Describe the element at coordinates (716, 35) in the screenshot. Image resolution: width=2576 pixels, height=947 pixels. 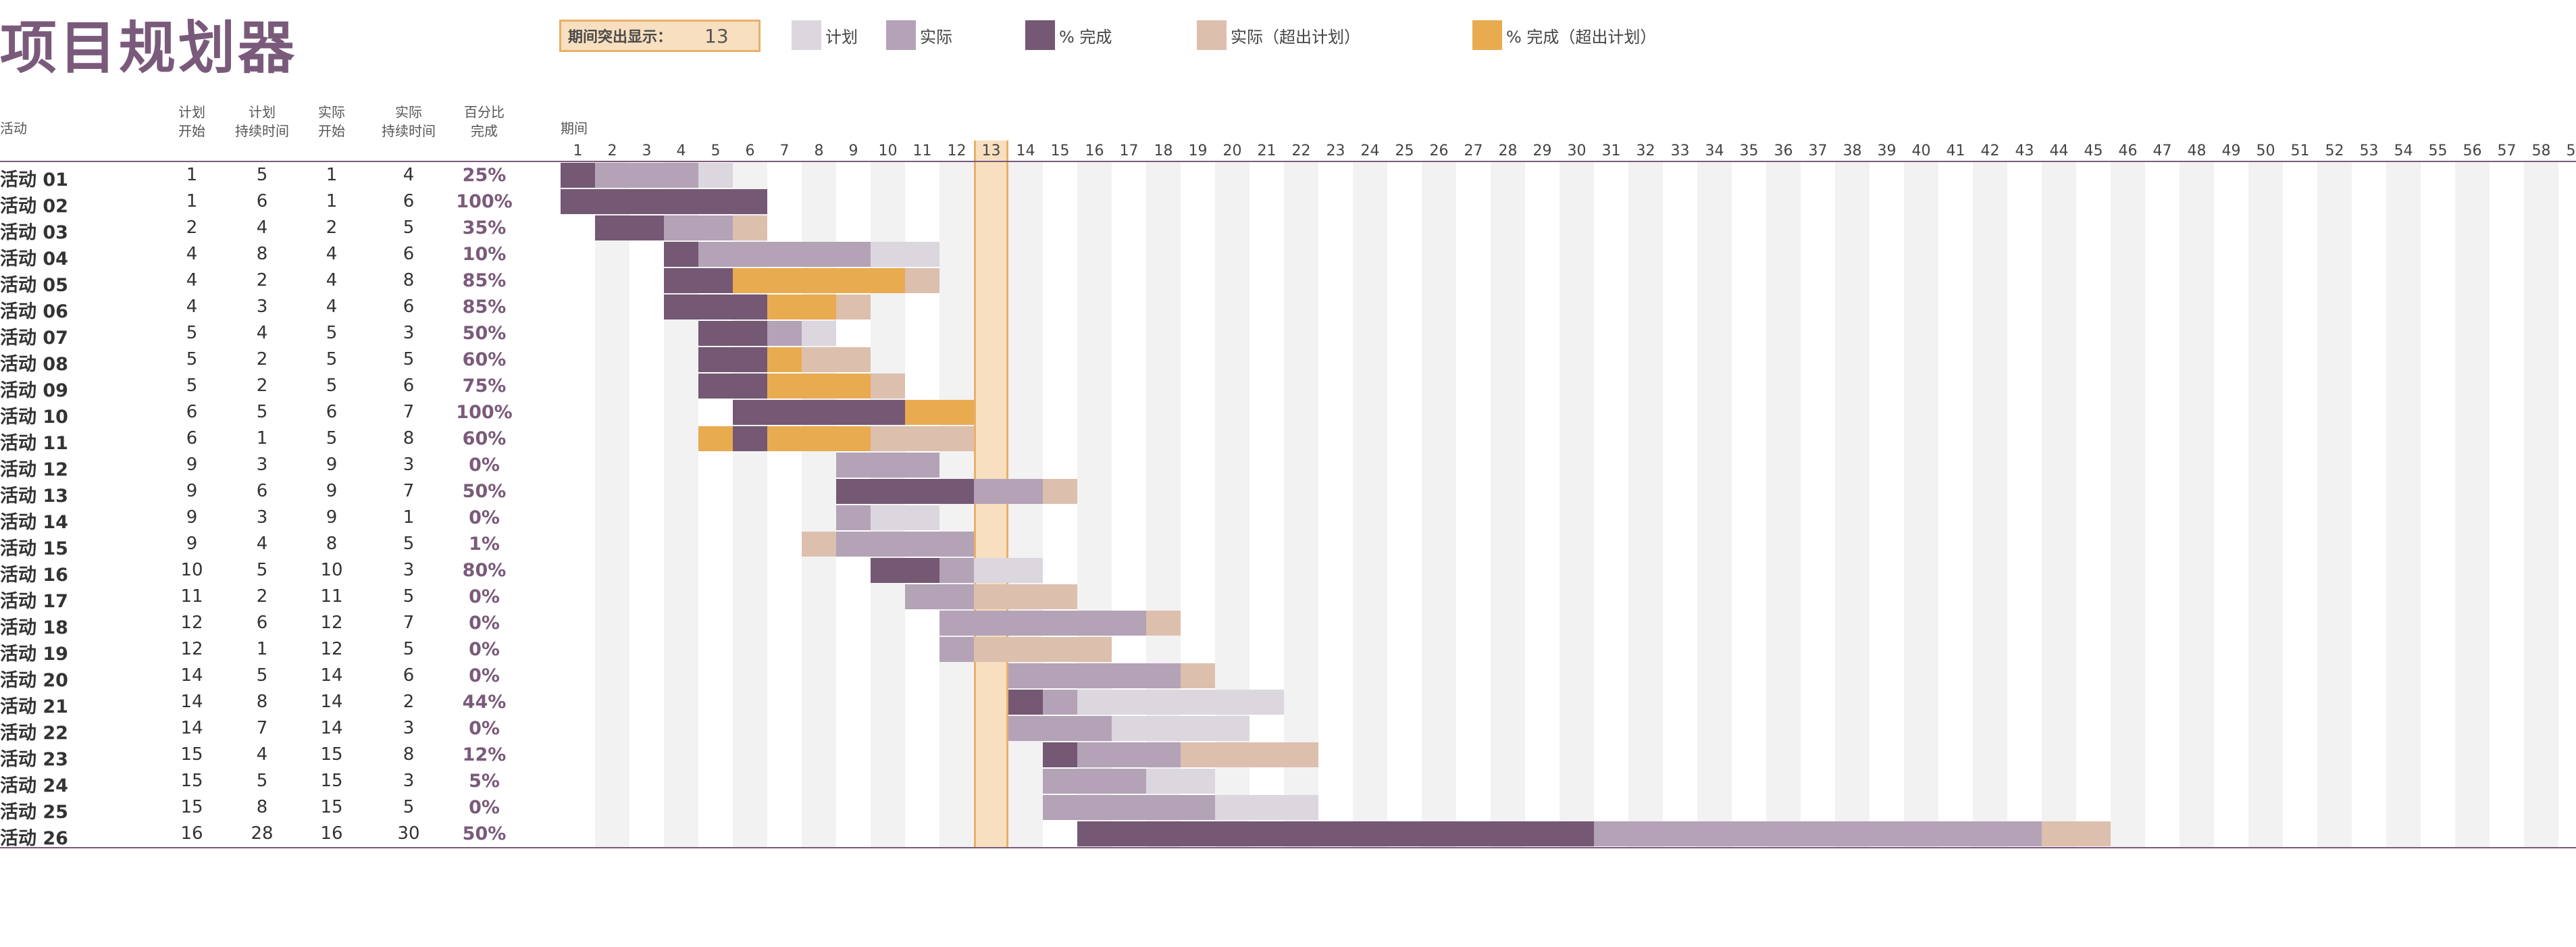
I see `period-highlight-value: 13` at that location.